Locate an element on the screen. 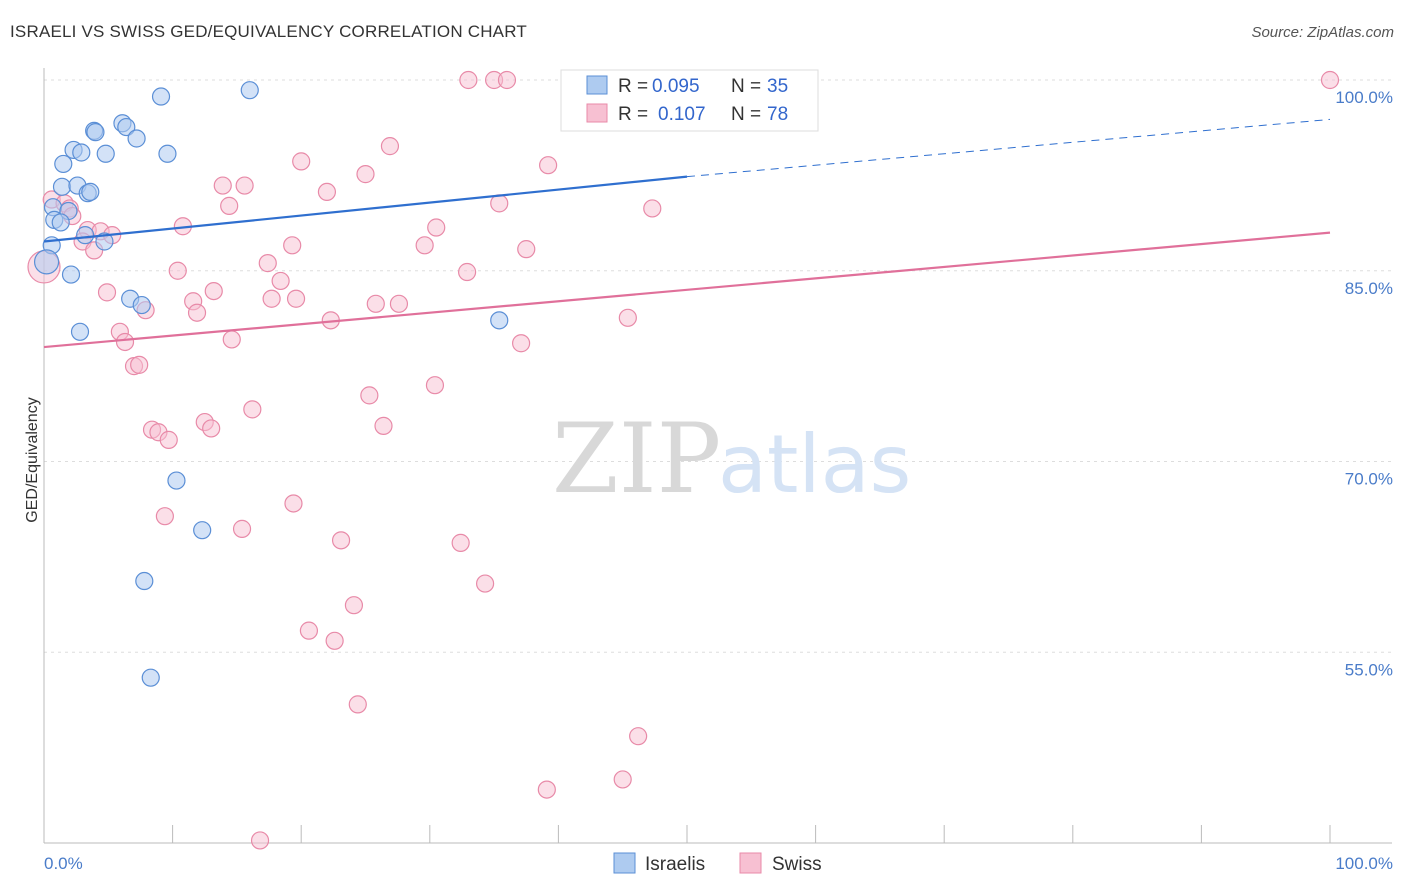 The height and width of the screenshot is (892, 1406). bottom-legend-israelis-swatch is located at coordinates (624, 863).